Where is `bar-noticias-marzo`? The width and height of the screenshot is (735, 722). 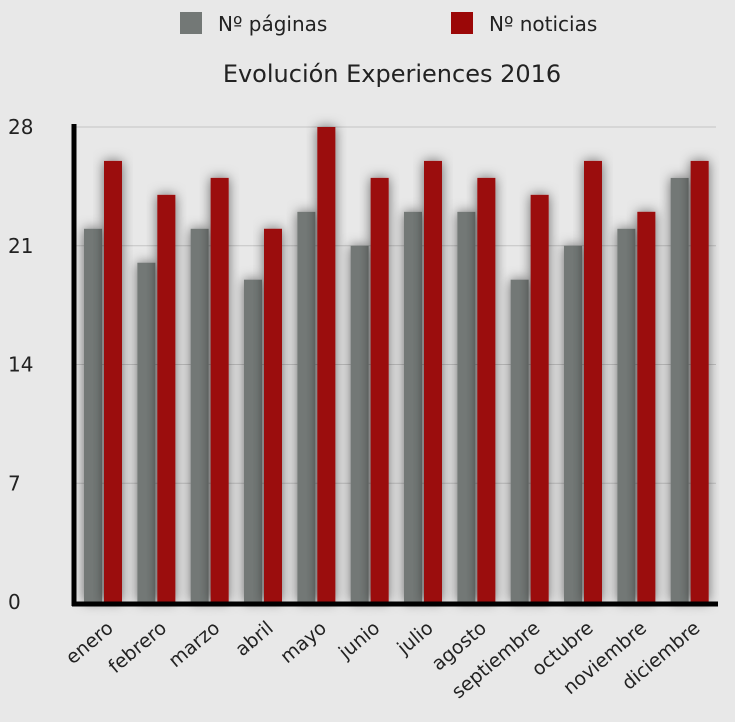 bar-noticias-marzo is located at coordinates (219, 389).